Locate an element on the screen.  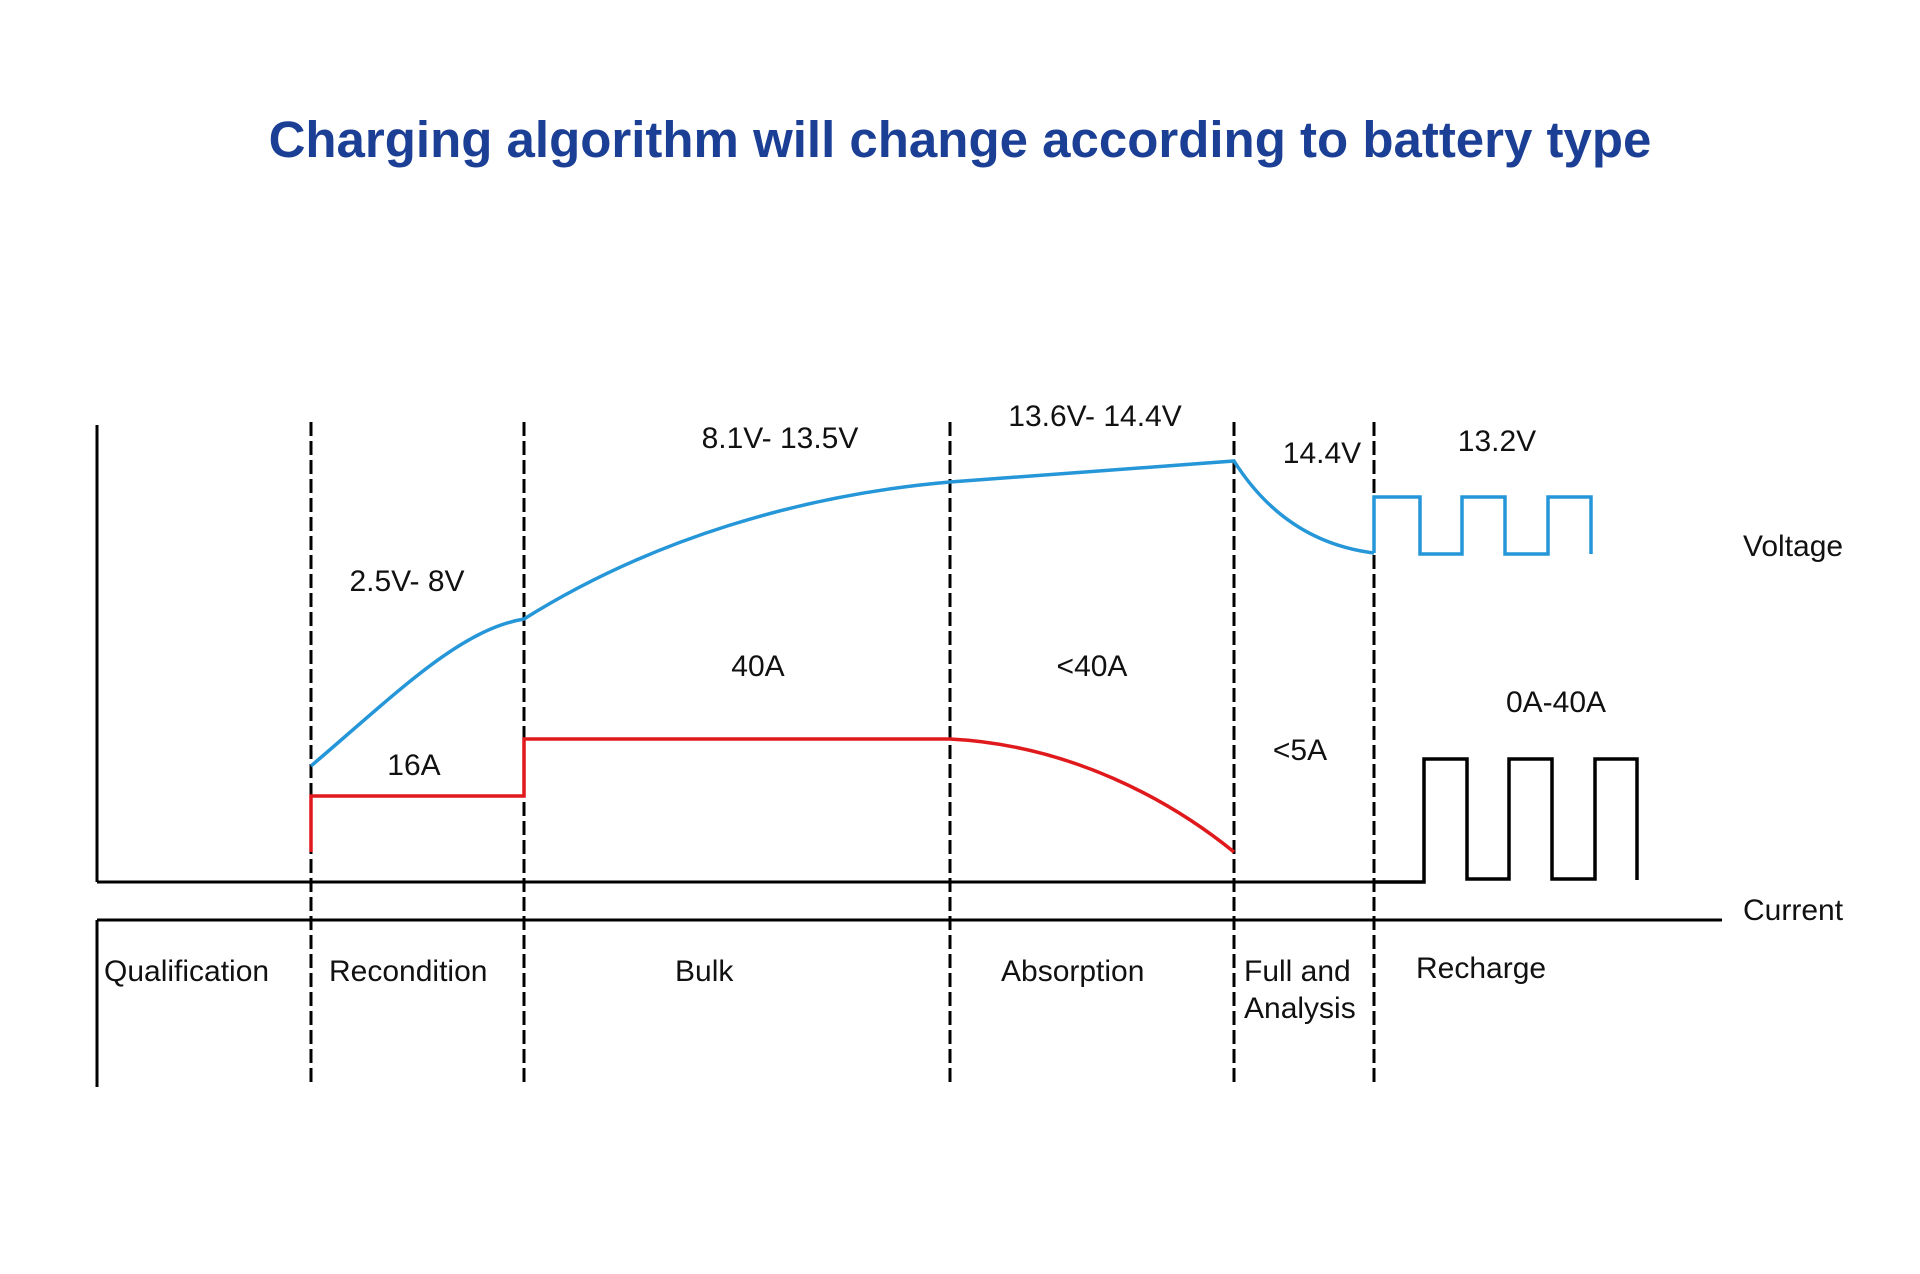
current-curve is located at coordinates (772, 795).